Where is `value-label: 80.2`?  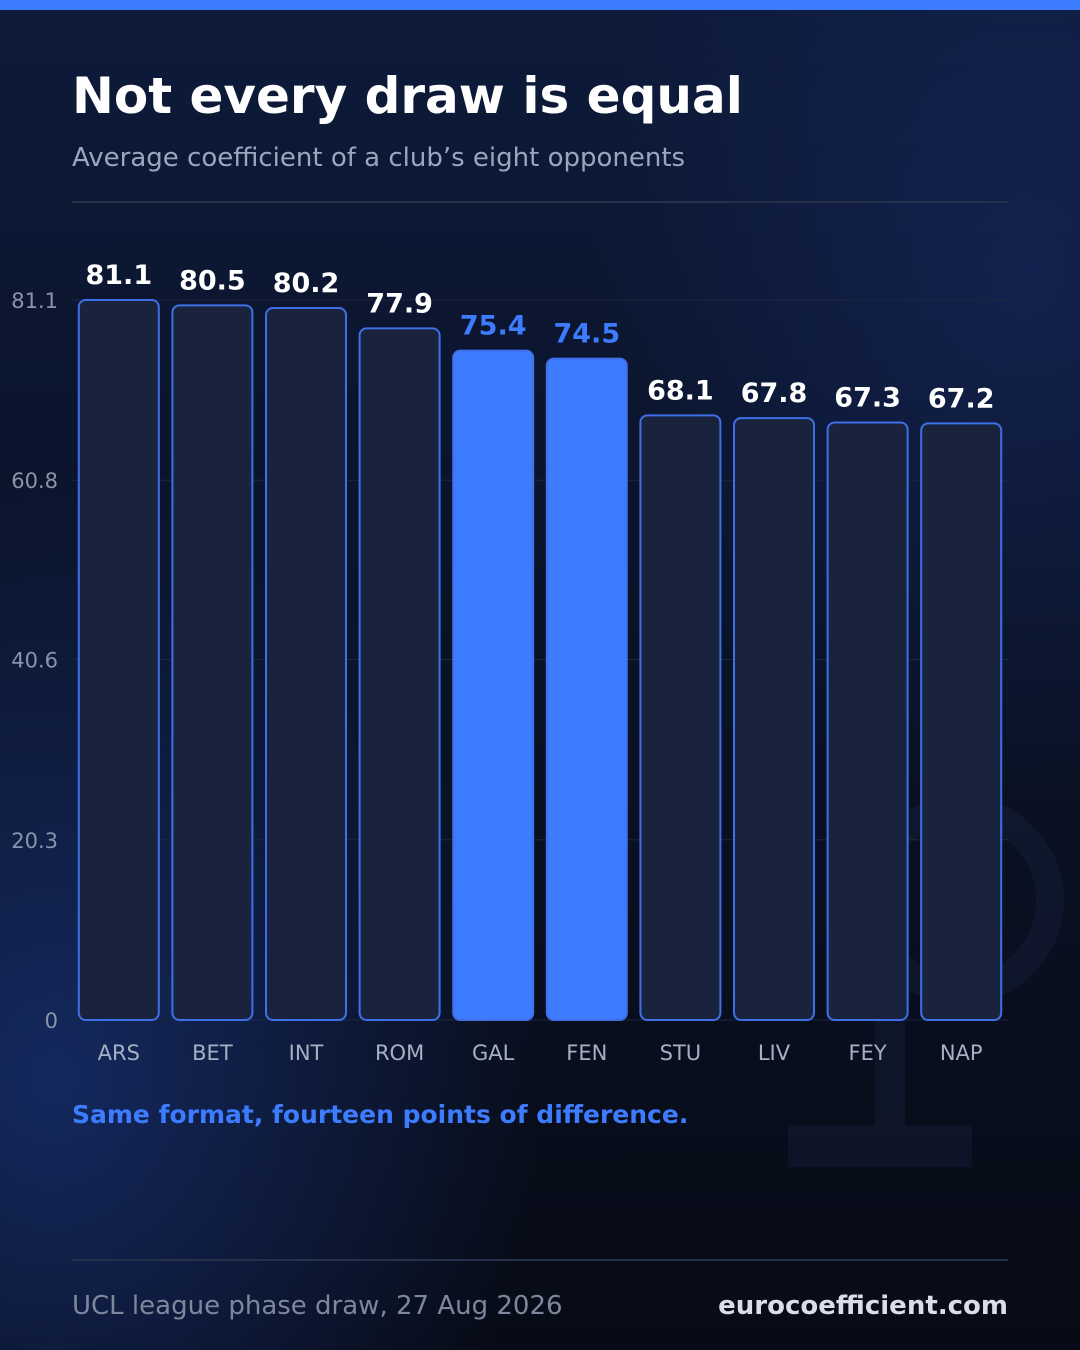 value-label: 80.2 is located at coordinates (306, 283).